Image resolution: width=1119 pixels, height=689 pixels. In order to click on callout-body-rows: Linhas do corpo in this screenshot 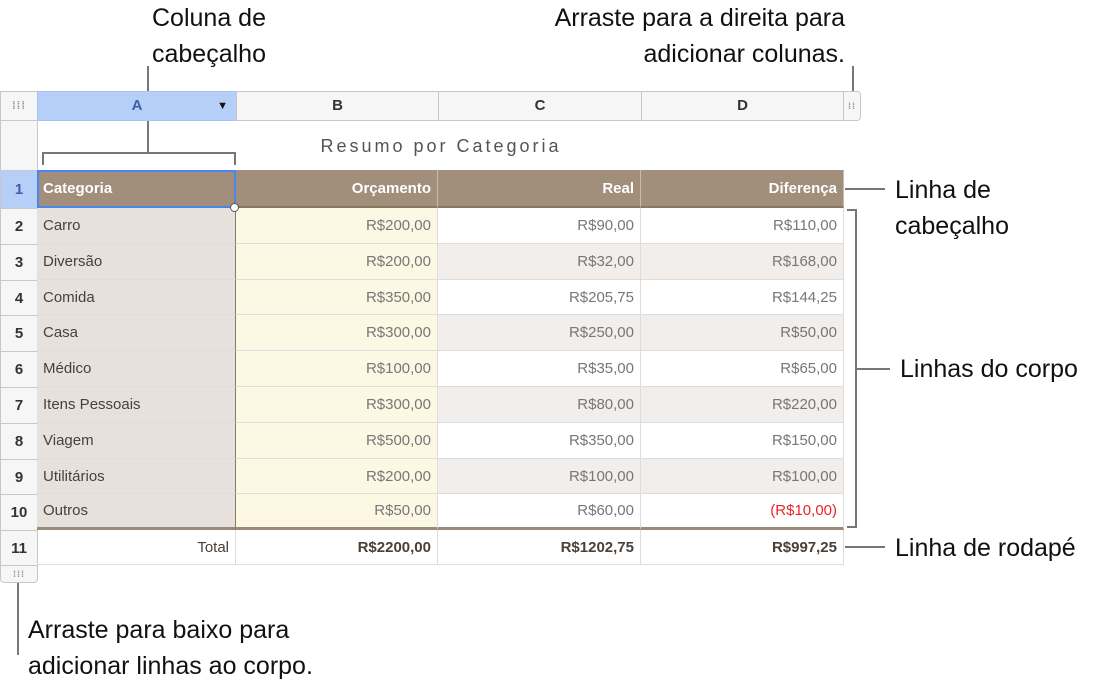, I will do `click(989, 369)`.